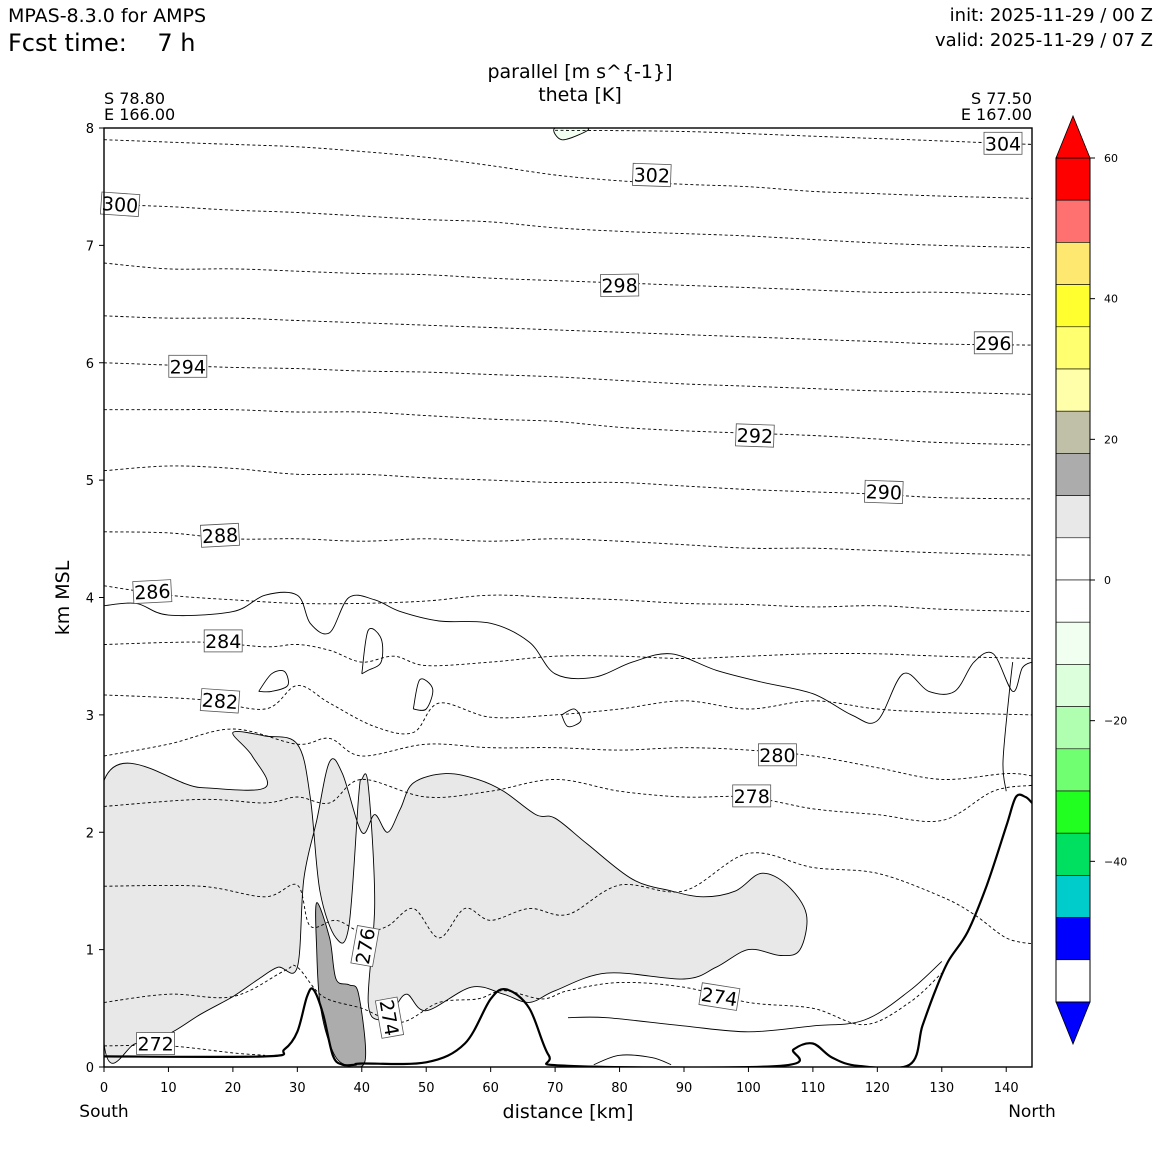 The width and height of the screenshot is (1160, 1160). Describe the element at coordinates (568, 1112) in the screenshot. I see `x-axis-label: distance [km]` at that location.